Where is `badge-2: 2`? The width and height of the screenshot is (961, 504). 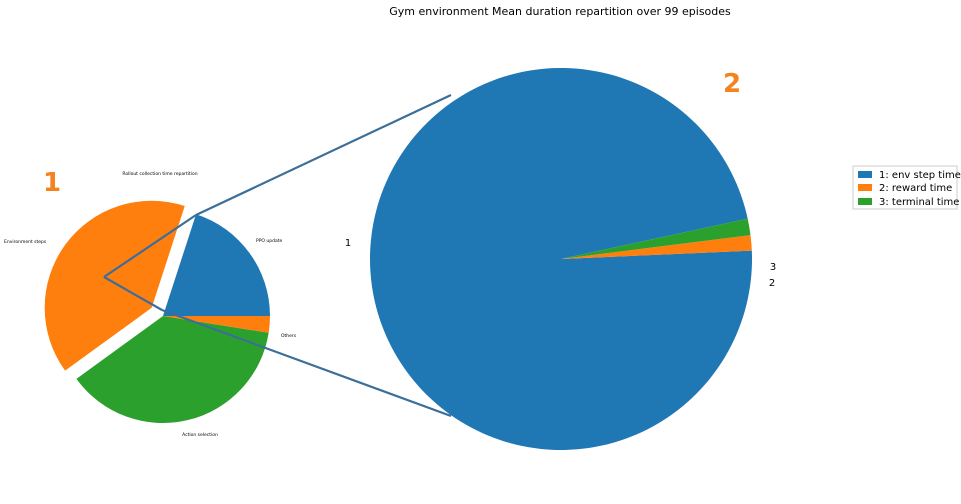
badge-2: 2 is located at coordinates (732, 84).